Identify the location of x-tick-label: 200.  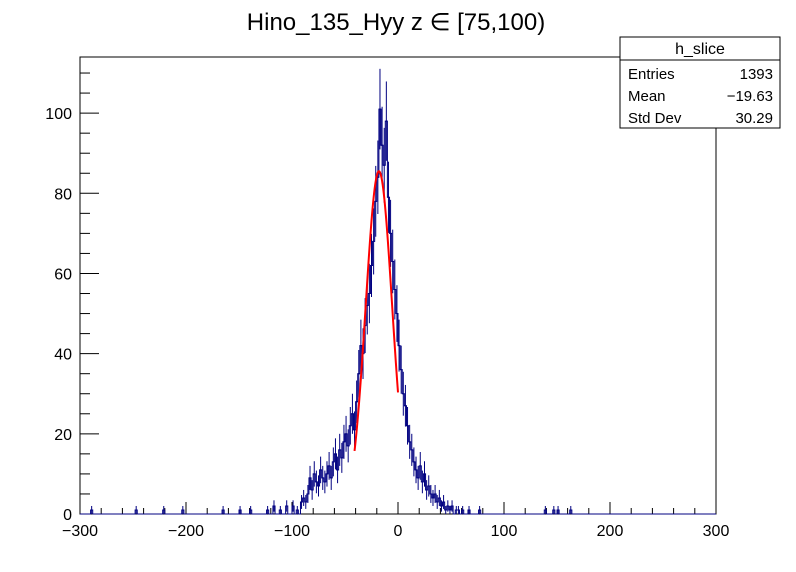
(610, 531).